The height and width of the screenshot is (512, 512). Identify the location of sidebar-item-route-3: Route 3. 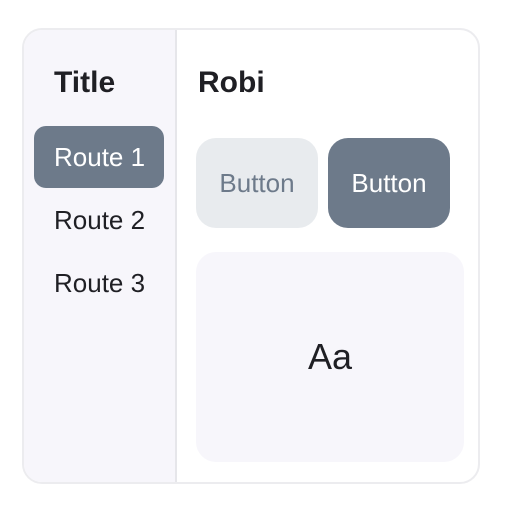
(100, 283).